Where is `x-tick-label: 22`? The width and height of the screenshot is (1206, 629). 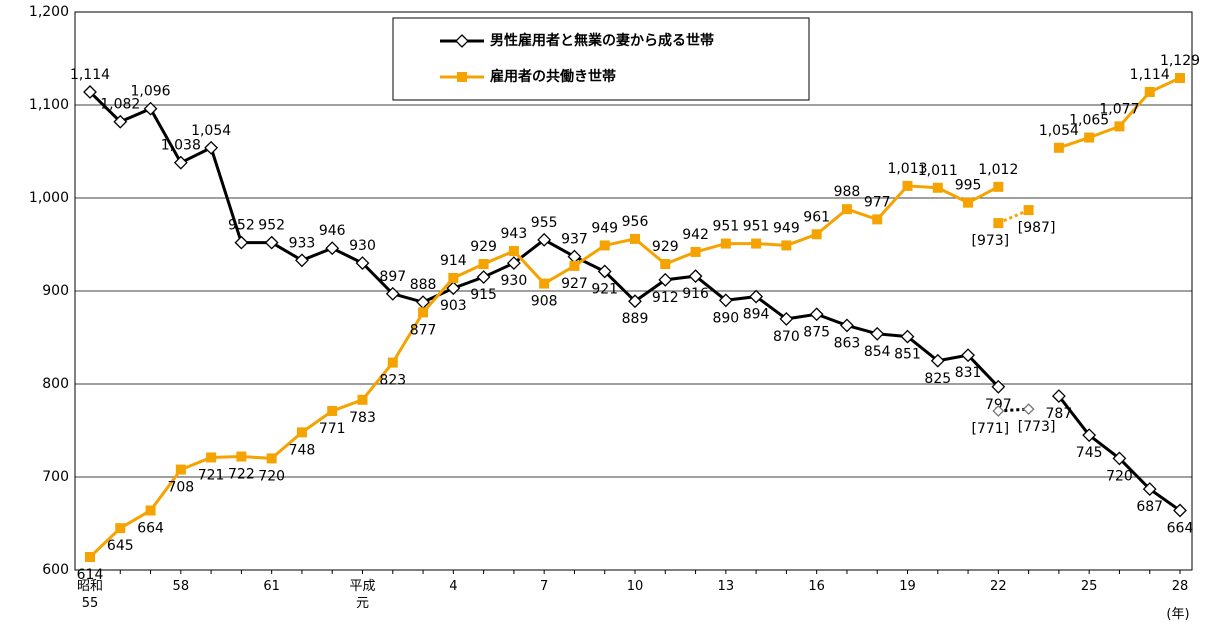
x-tick-label: 22 is located at coordinates (998, 586).